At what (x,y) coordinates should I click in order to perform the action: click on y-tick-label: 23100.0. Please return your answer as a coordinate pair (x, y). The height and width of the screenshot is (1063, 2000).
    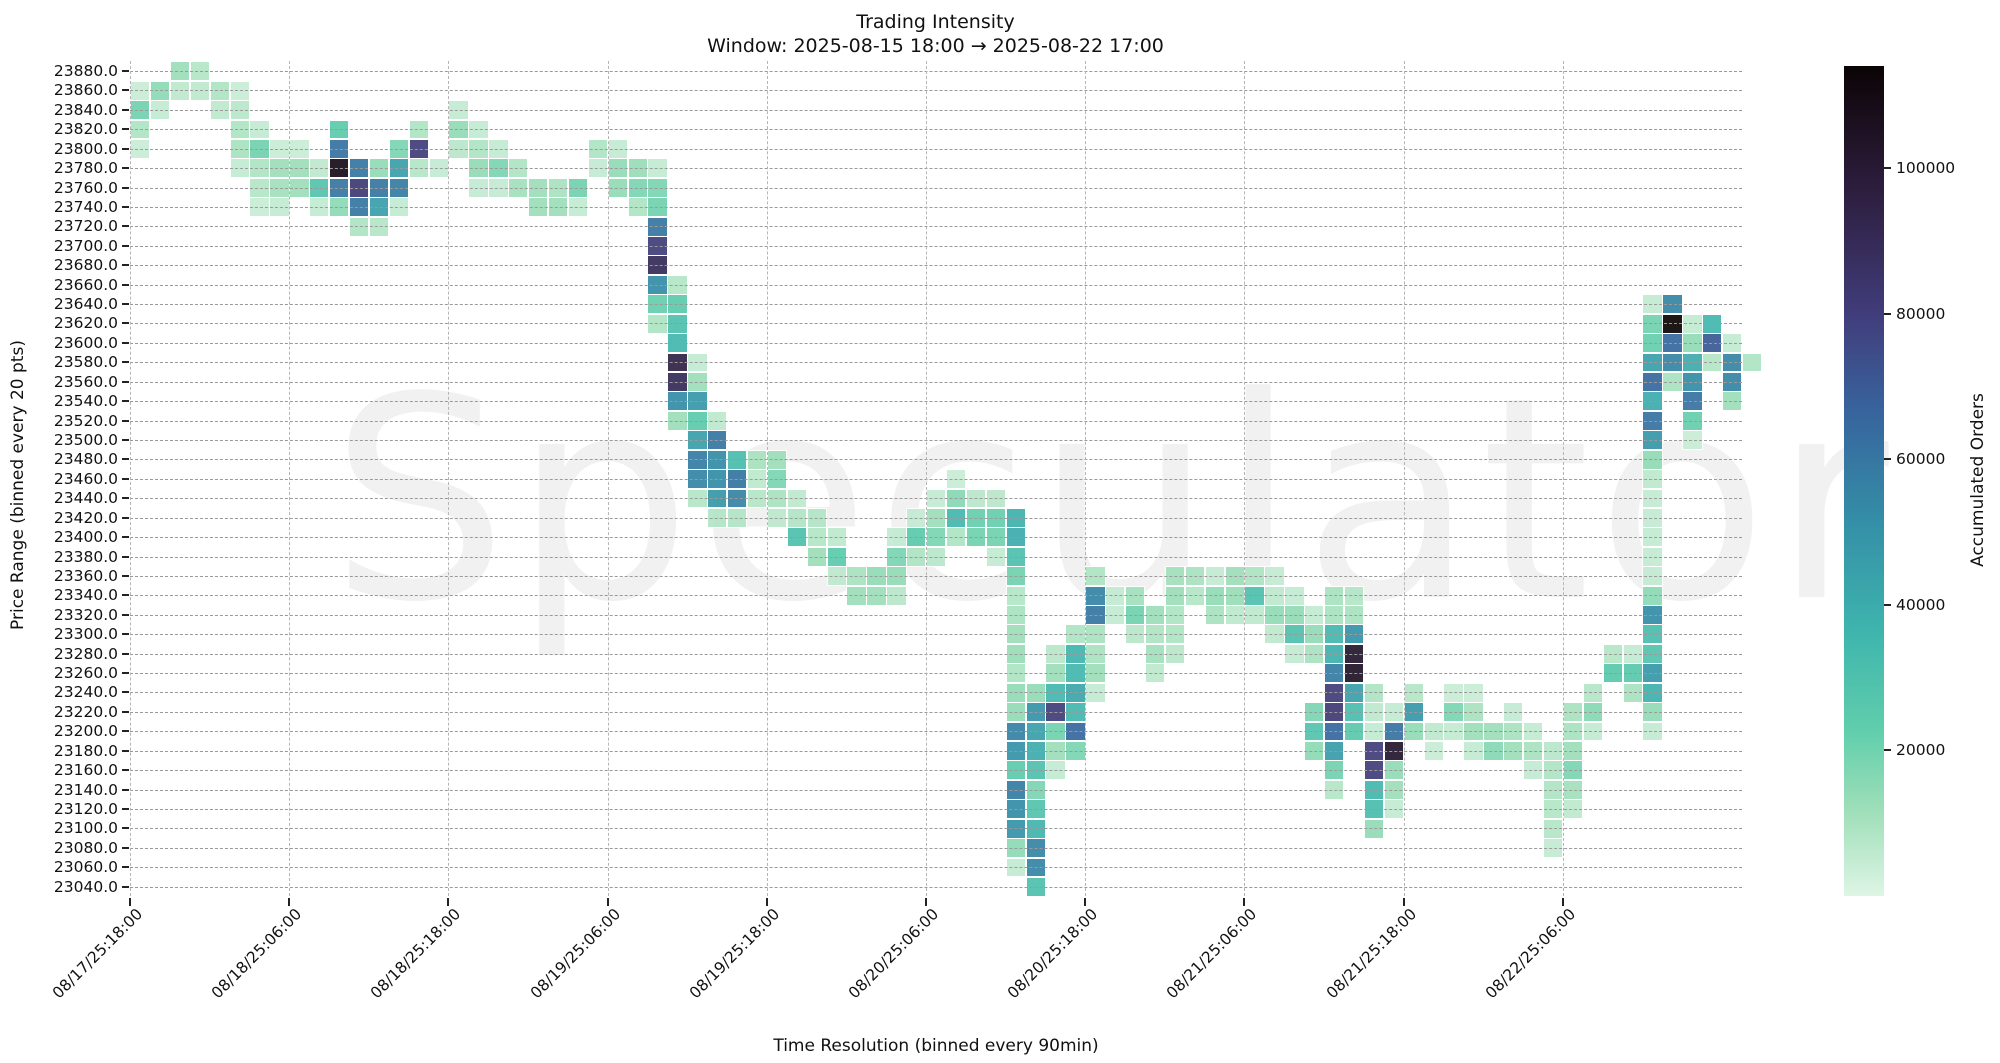
    Looking at the image, I should click on (85, 828).